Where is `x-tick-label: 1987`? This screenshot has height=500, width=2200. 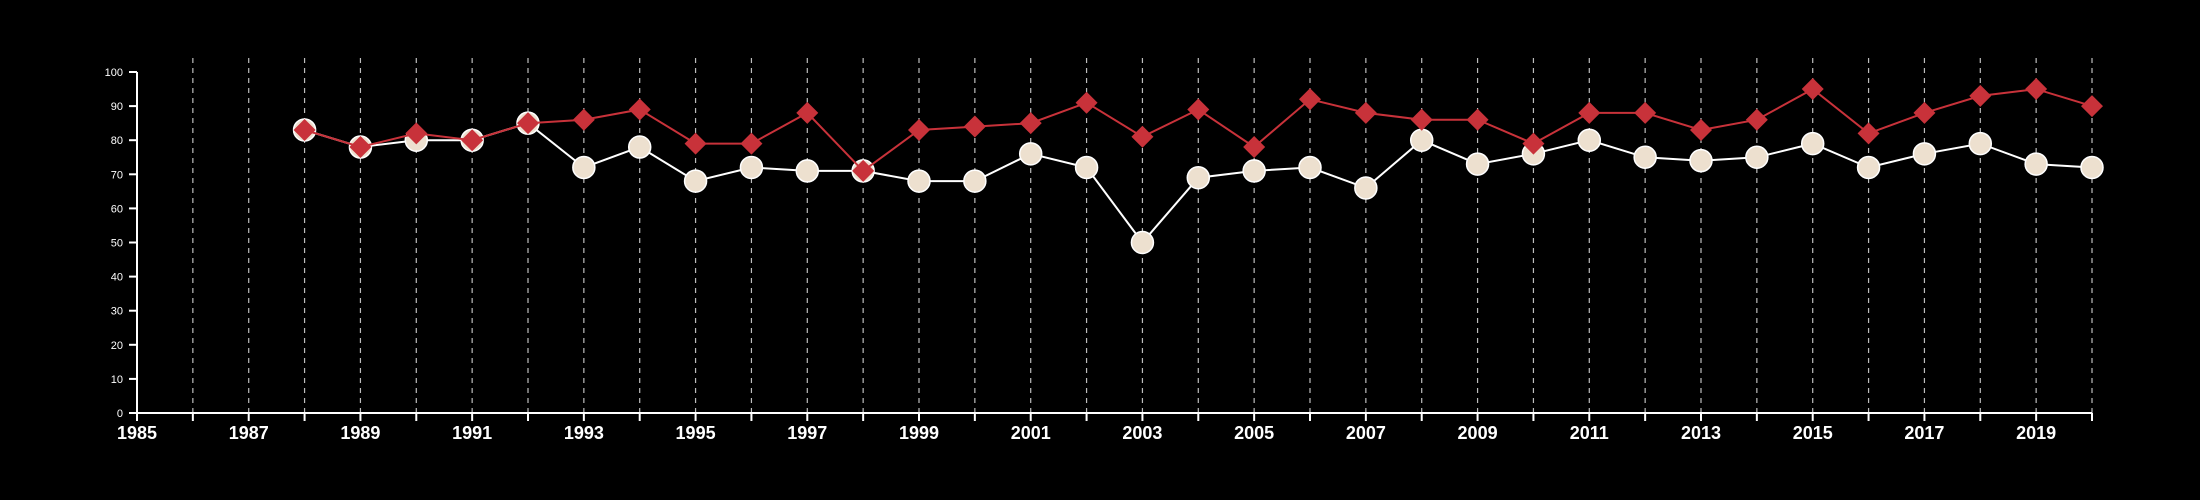
x-tick-label: 1987 is located at coordinates (249, 433).